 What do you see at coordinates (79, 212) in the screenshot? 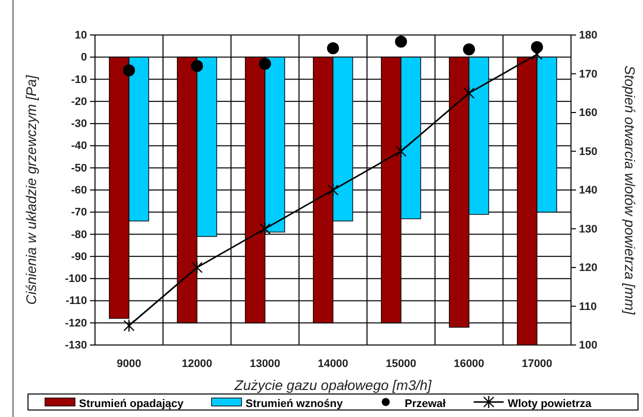
I see `y-tick-label: -70` at bounding box center [79, 212].